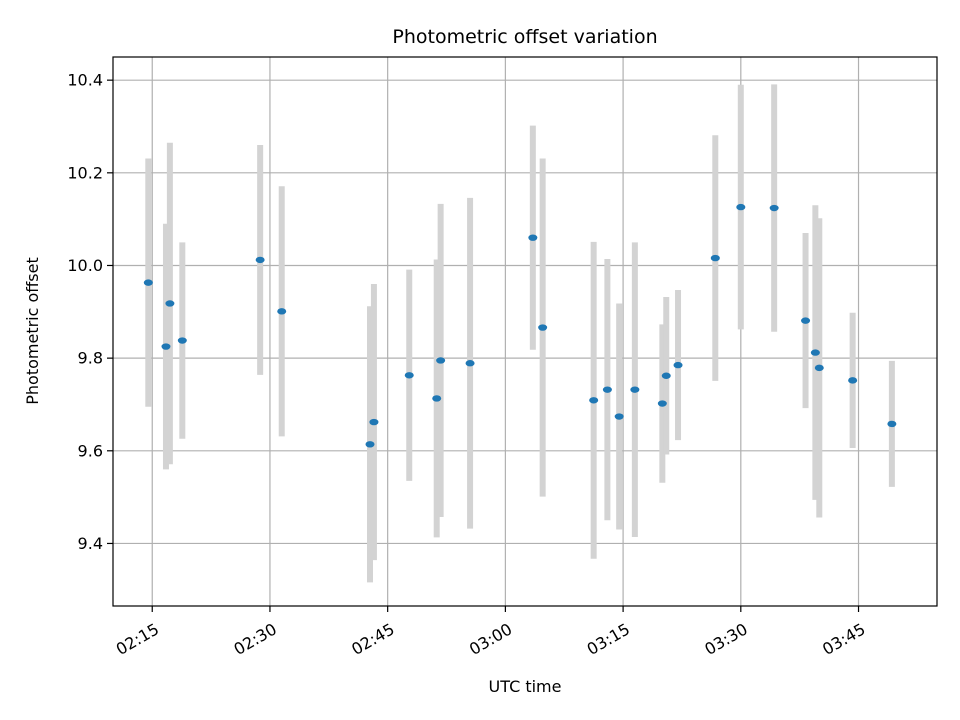 The height and width of the screenshot is (720, 960). I want to click on y-tick-label: 10.2, so click(85, 172).